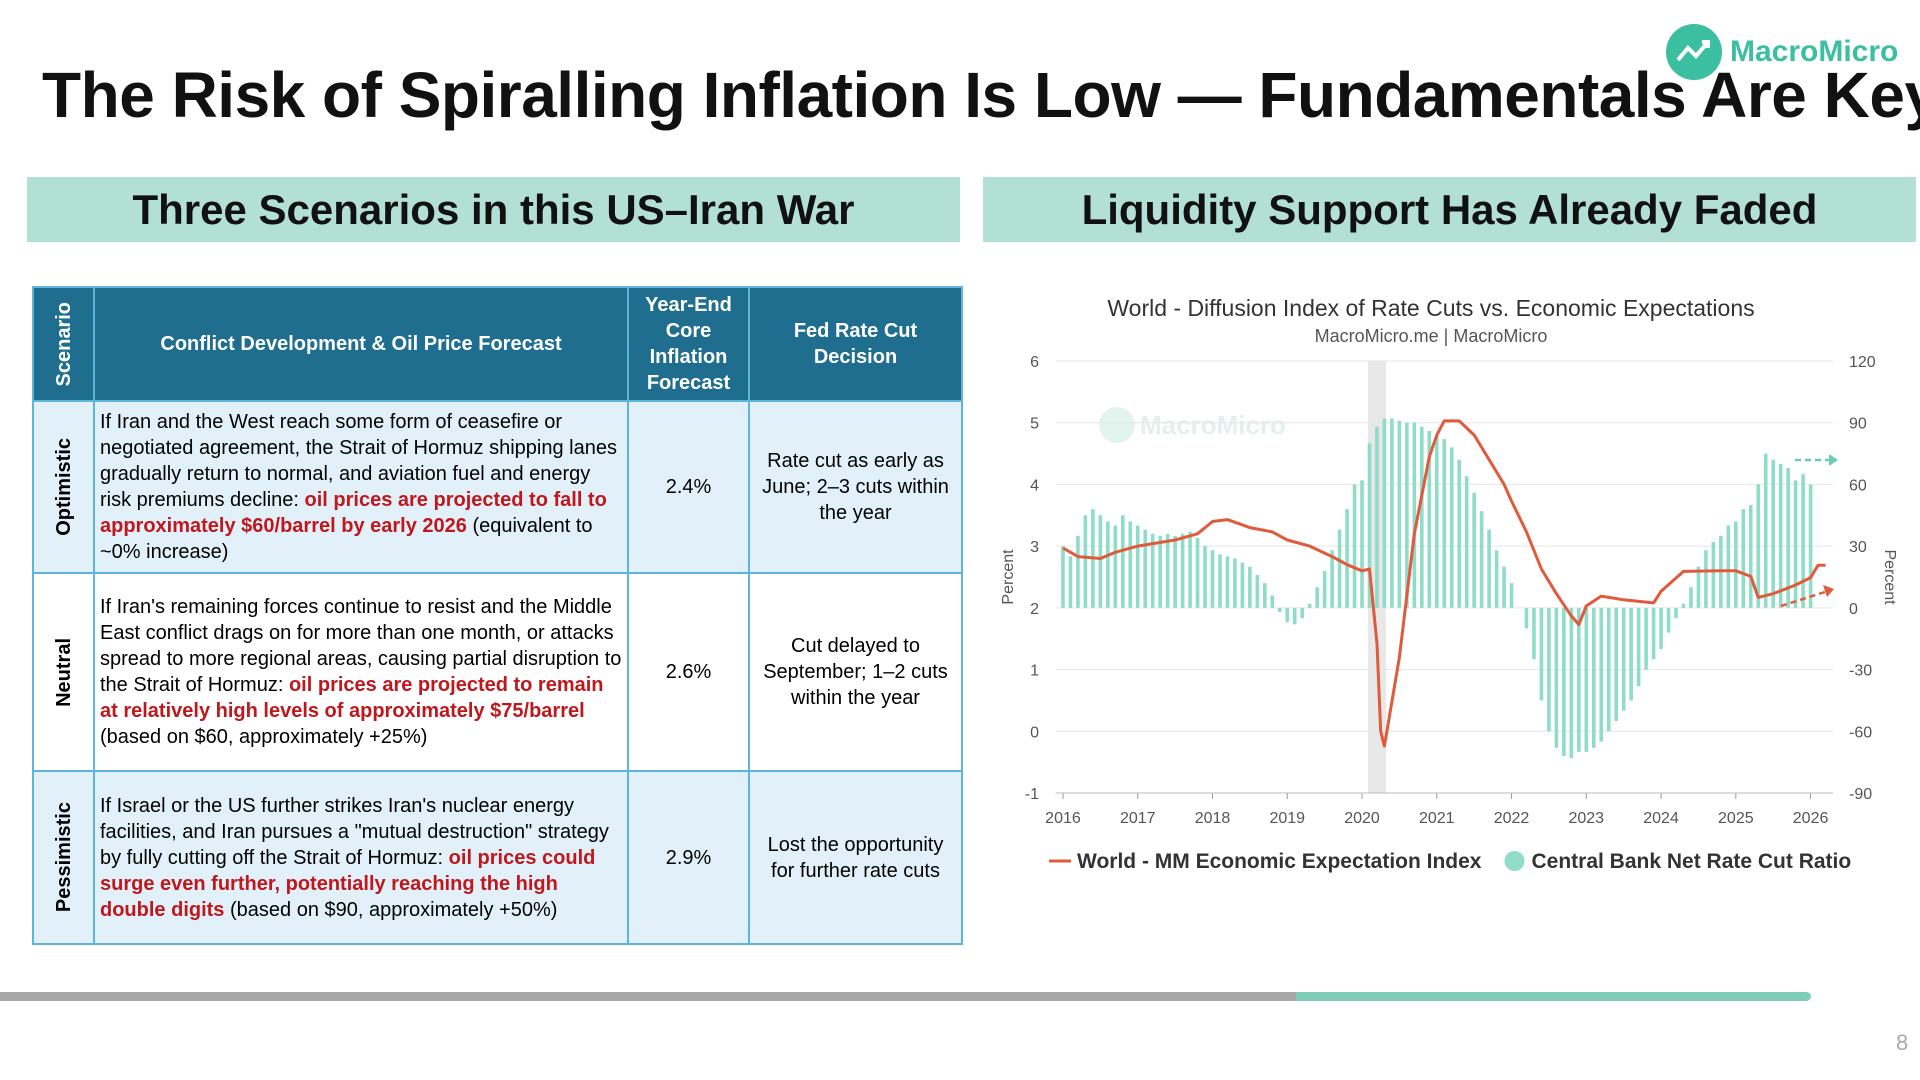 Image resolution: width=1920 pixels, height=1080 pixels. Describe the element at coordinates (1138, 818) in the screenshot. I see `x-tick-label: 2017` at that location.